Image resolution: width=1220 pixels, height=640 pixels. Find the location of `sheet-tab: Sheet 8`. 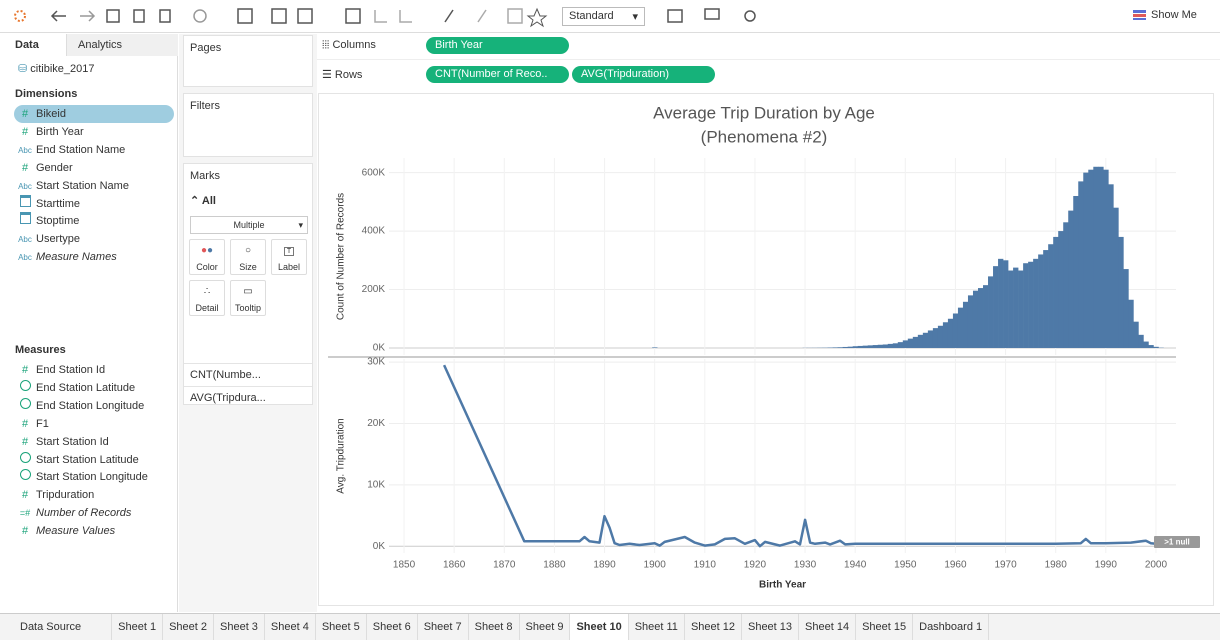

sheet-tab: Sheet 8 is located at coordinates (494, 627).